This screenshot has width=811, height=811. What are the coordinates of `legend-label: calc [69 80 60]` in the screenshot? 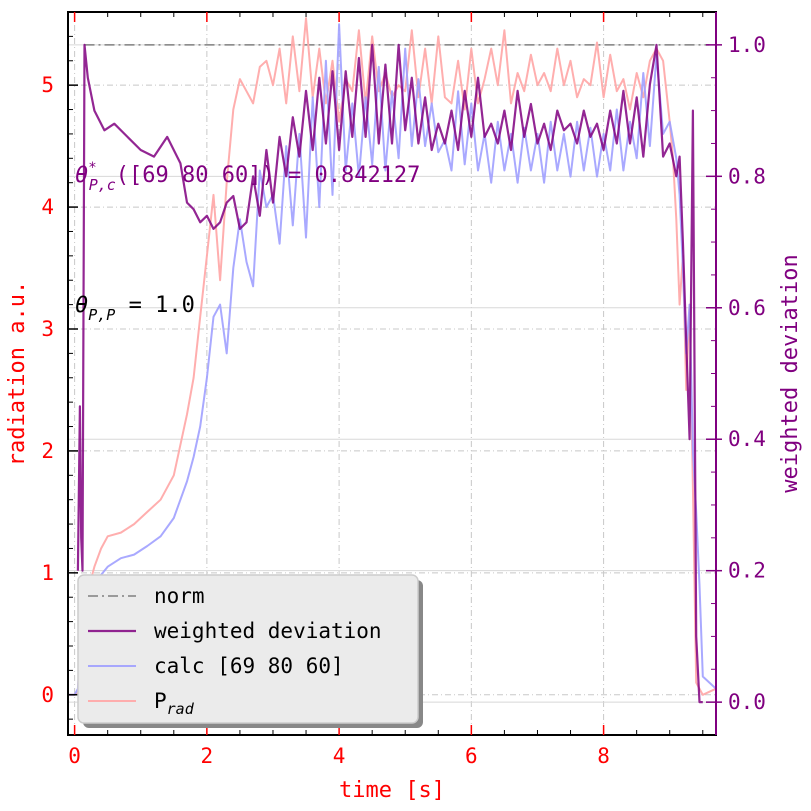 It's located at (249, 666).